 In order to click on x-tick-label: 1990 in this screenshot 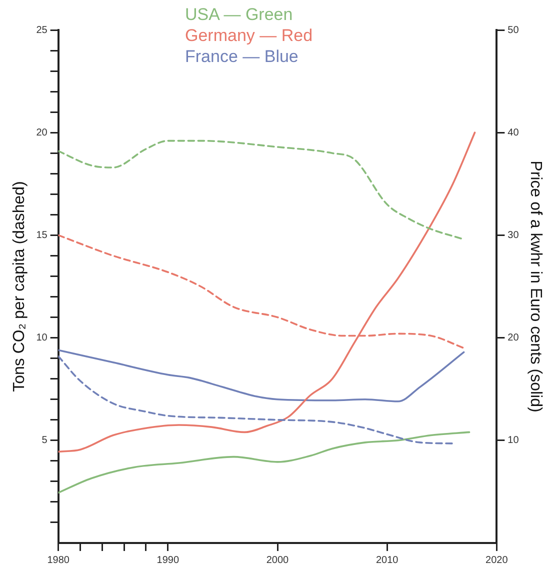, I will do `click(168, 560)`.